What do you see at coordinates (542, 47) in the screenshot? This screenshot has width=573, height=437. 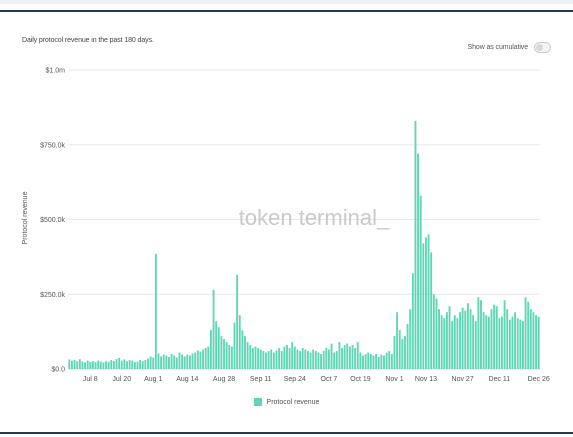 I see `cumulative-toggle` at bounding box center [542, 47].